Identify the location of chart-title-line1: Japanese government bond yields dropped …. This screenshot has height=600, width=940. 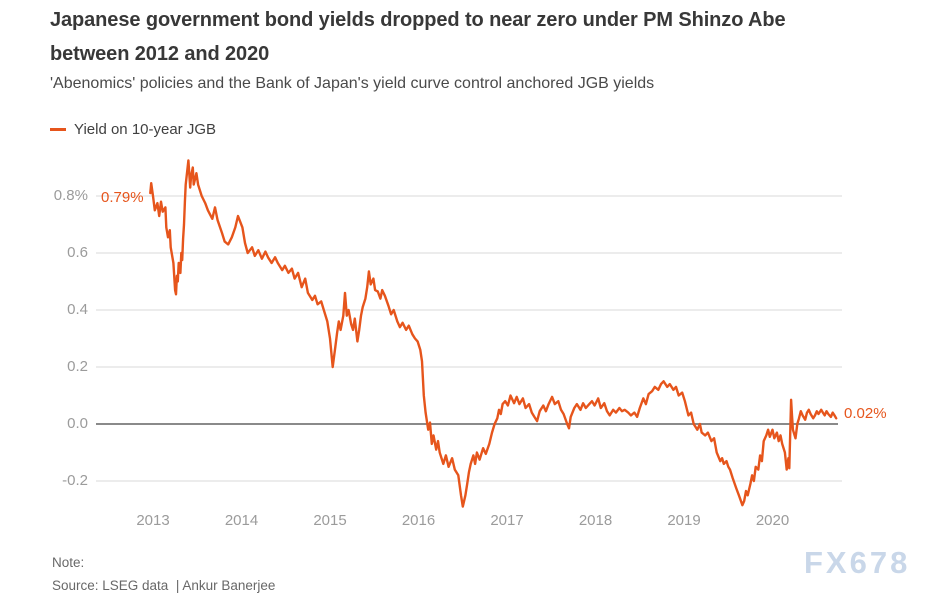
(418, 20).